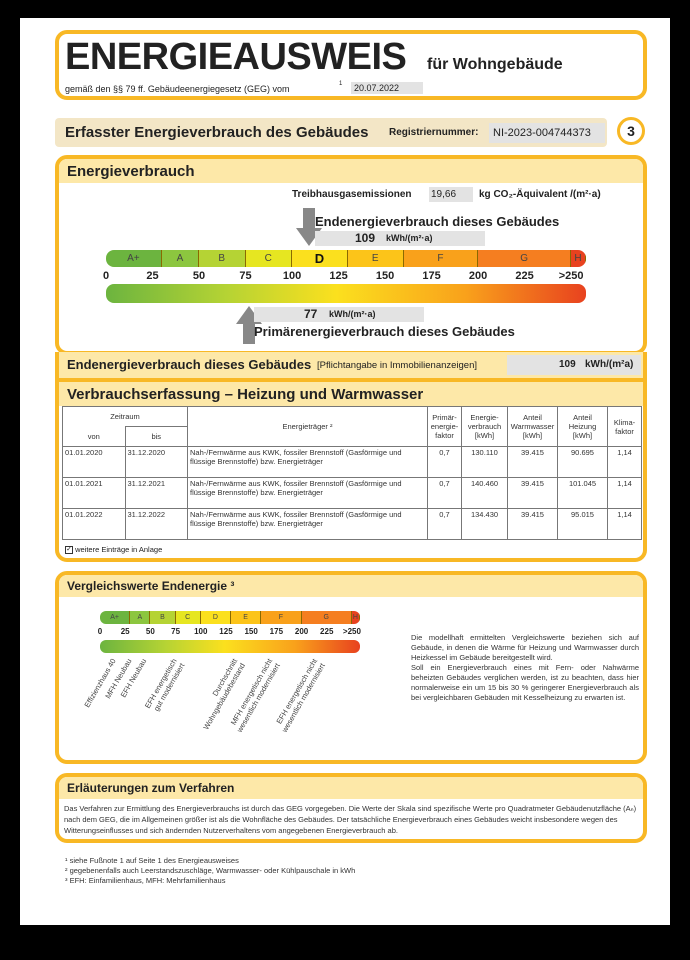  Describe the element at coordinates (69, 550) in the screenshot. I see `more-entries-checkbox: ✓` at that location.